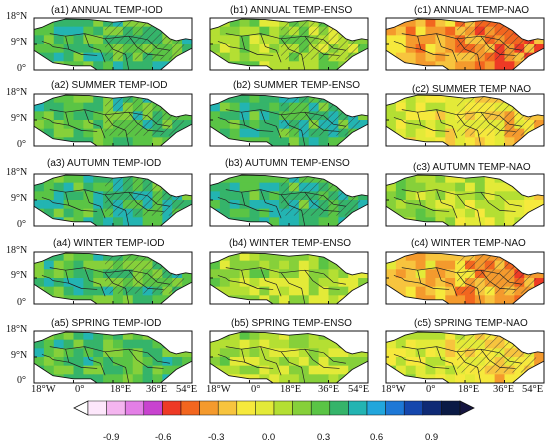  What do you see at coordinates (269, 437) in the screenshot?
I see `colorbar-tick: 0.0` at bounding box center [269, 437].